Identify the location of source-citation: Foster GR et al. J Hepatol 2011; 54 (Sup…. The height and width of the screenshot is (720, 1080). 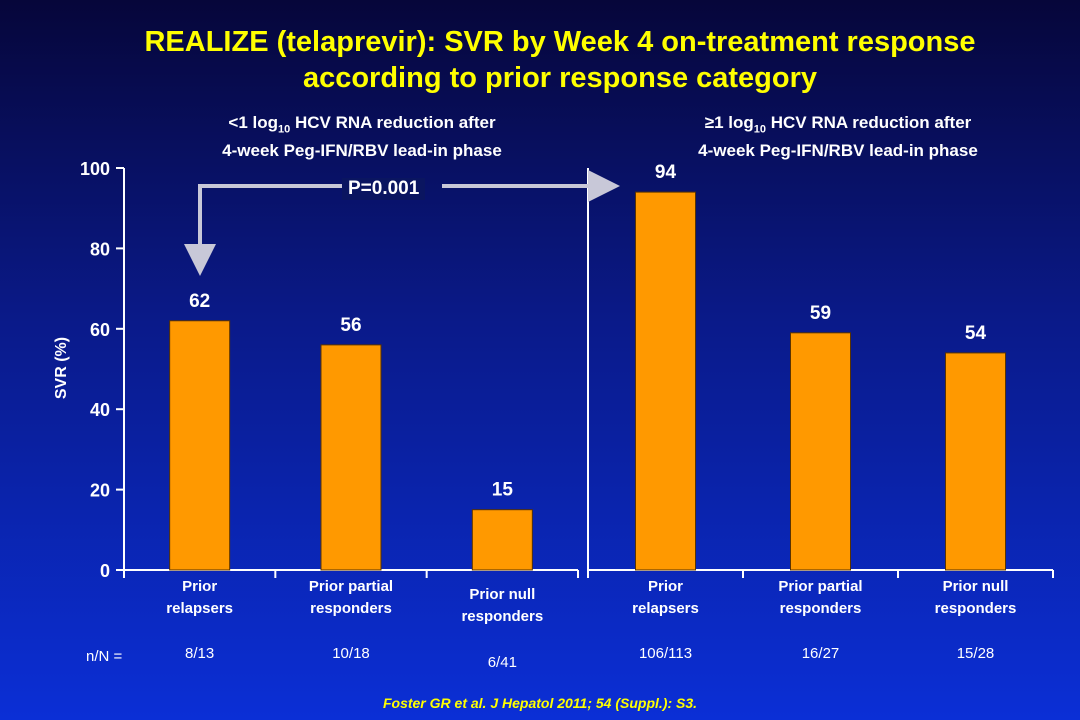
(540, 703).